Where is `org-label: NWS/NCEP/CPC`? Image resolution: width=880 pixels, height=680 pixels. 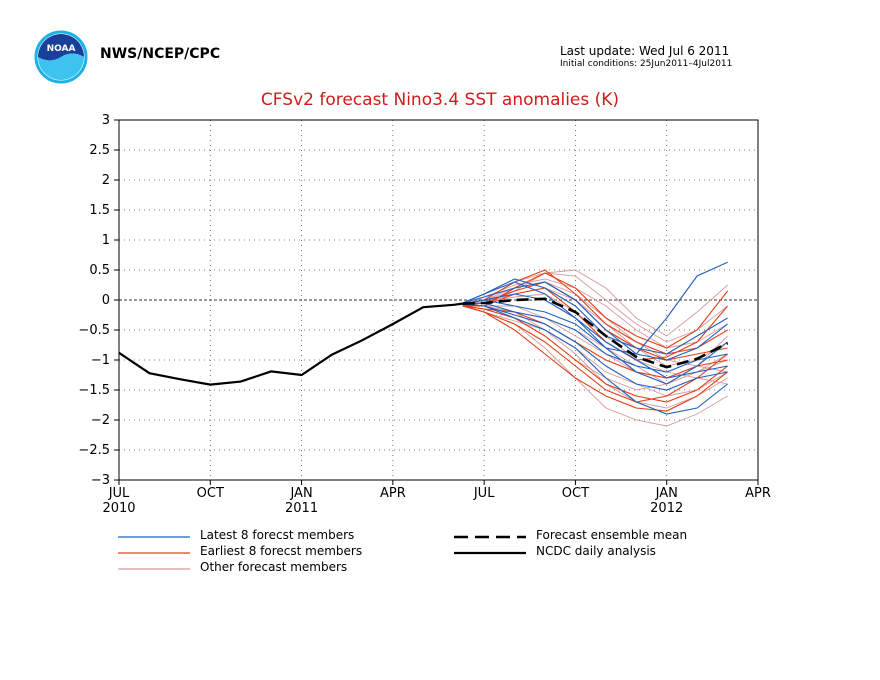
org-label: NWS/NCEP/CPC is located at coordinates (160, 54).